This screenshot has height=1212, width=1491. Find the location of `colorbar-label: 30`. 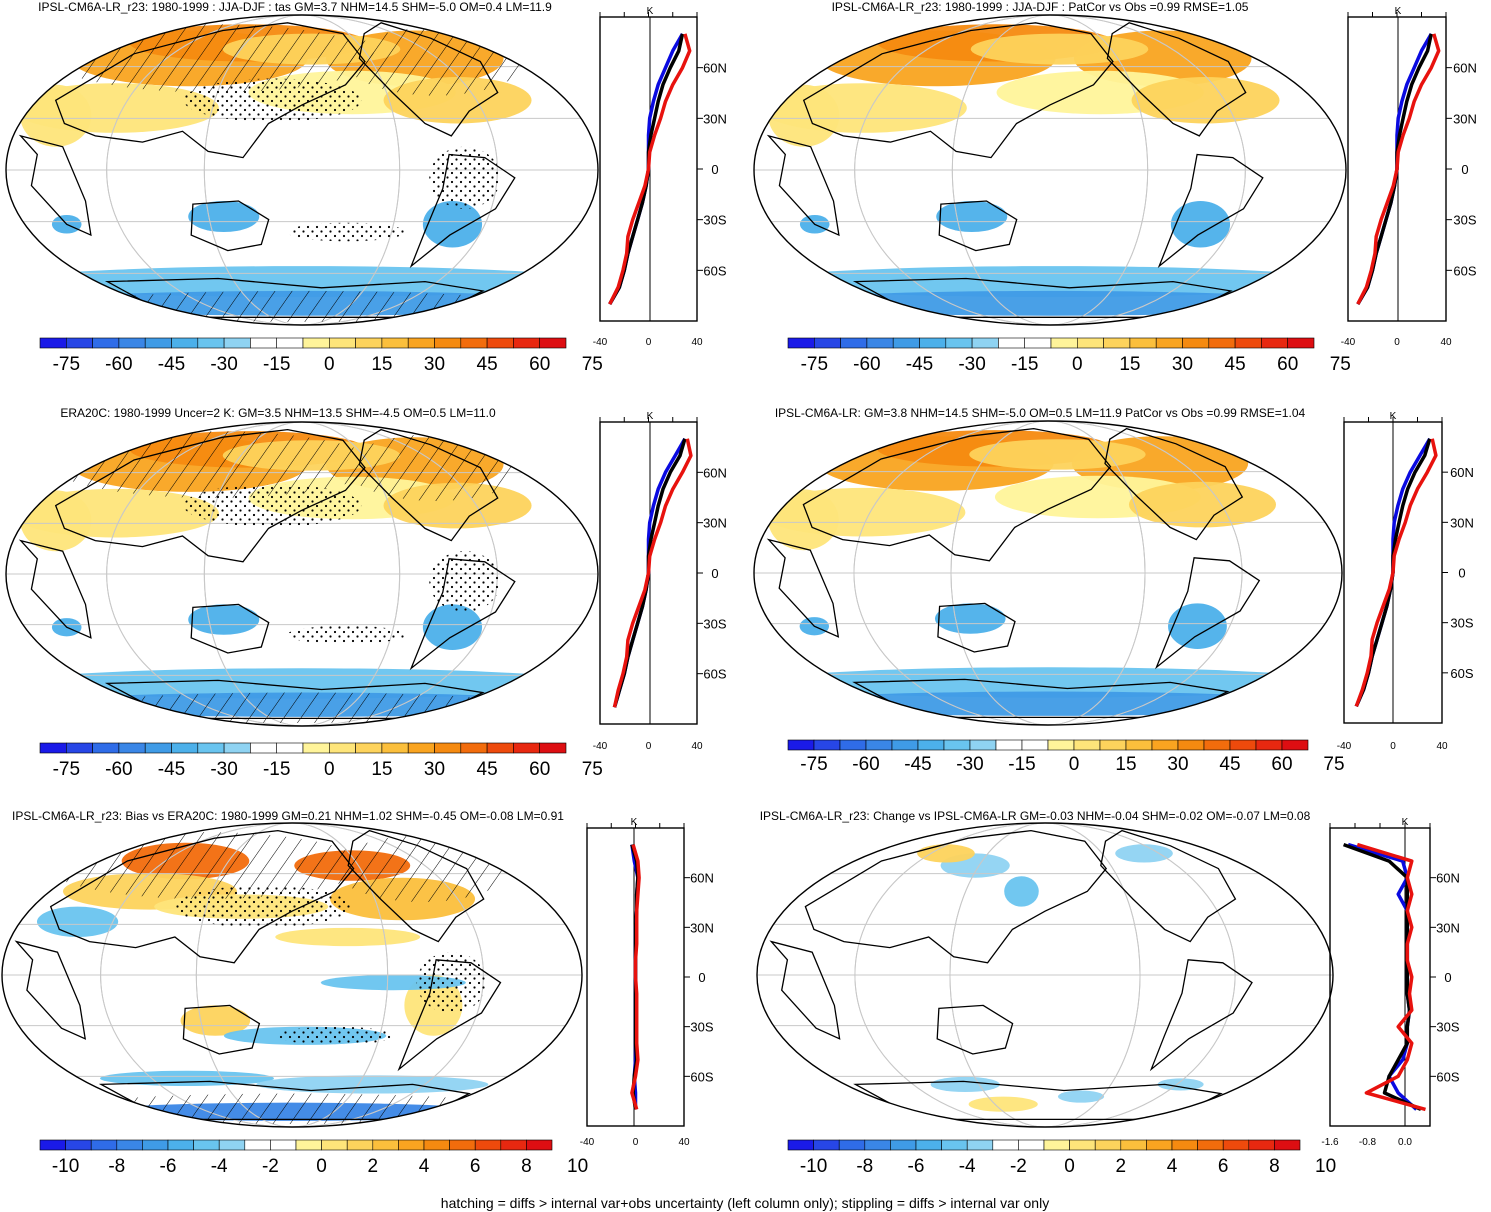

colorbar-label: 30 is located at coordinates (434, 364).